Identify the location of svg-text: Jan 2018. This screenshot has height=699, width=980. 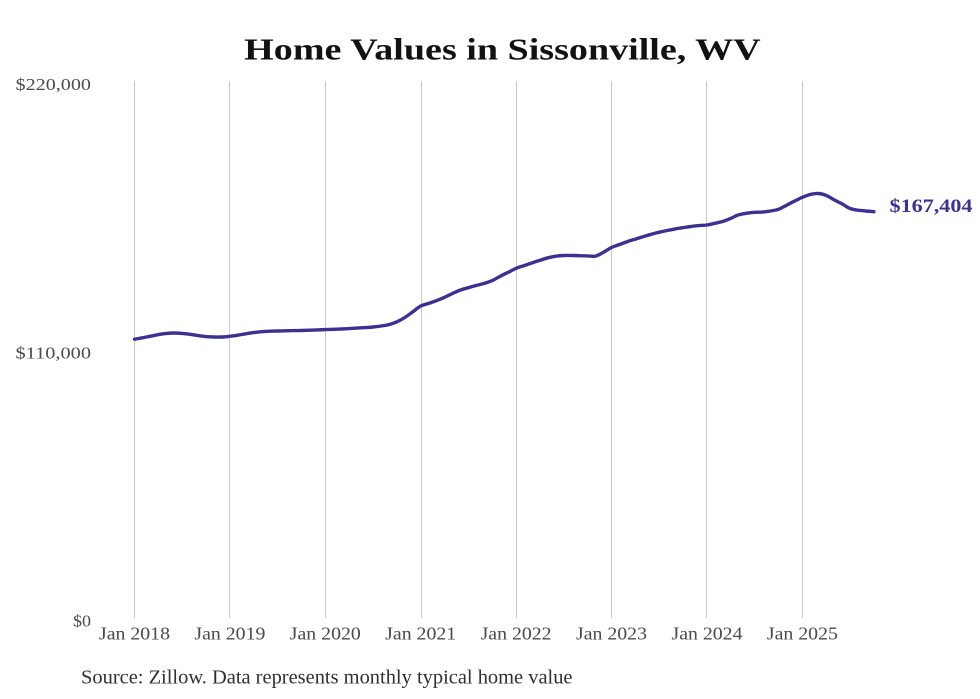
(134, 634).